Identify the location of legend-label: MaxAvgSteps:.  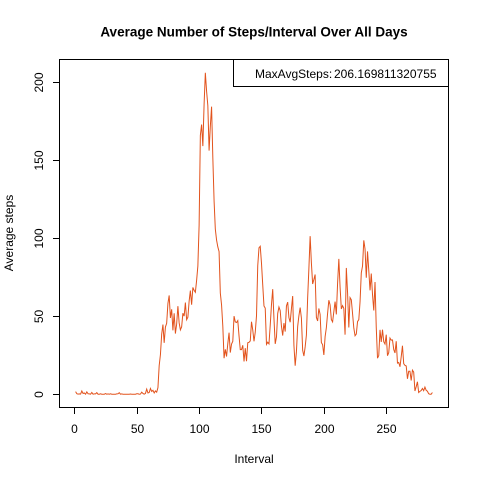
(293, 74).